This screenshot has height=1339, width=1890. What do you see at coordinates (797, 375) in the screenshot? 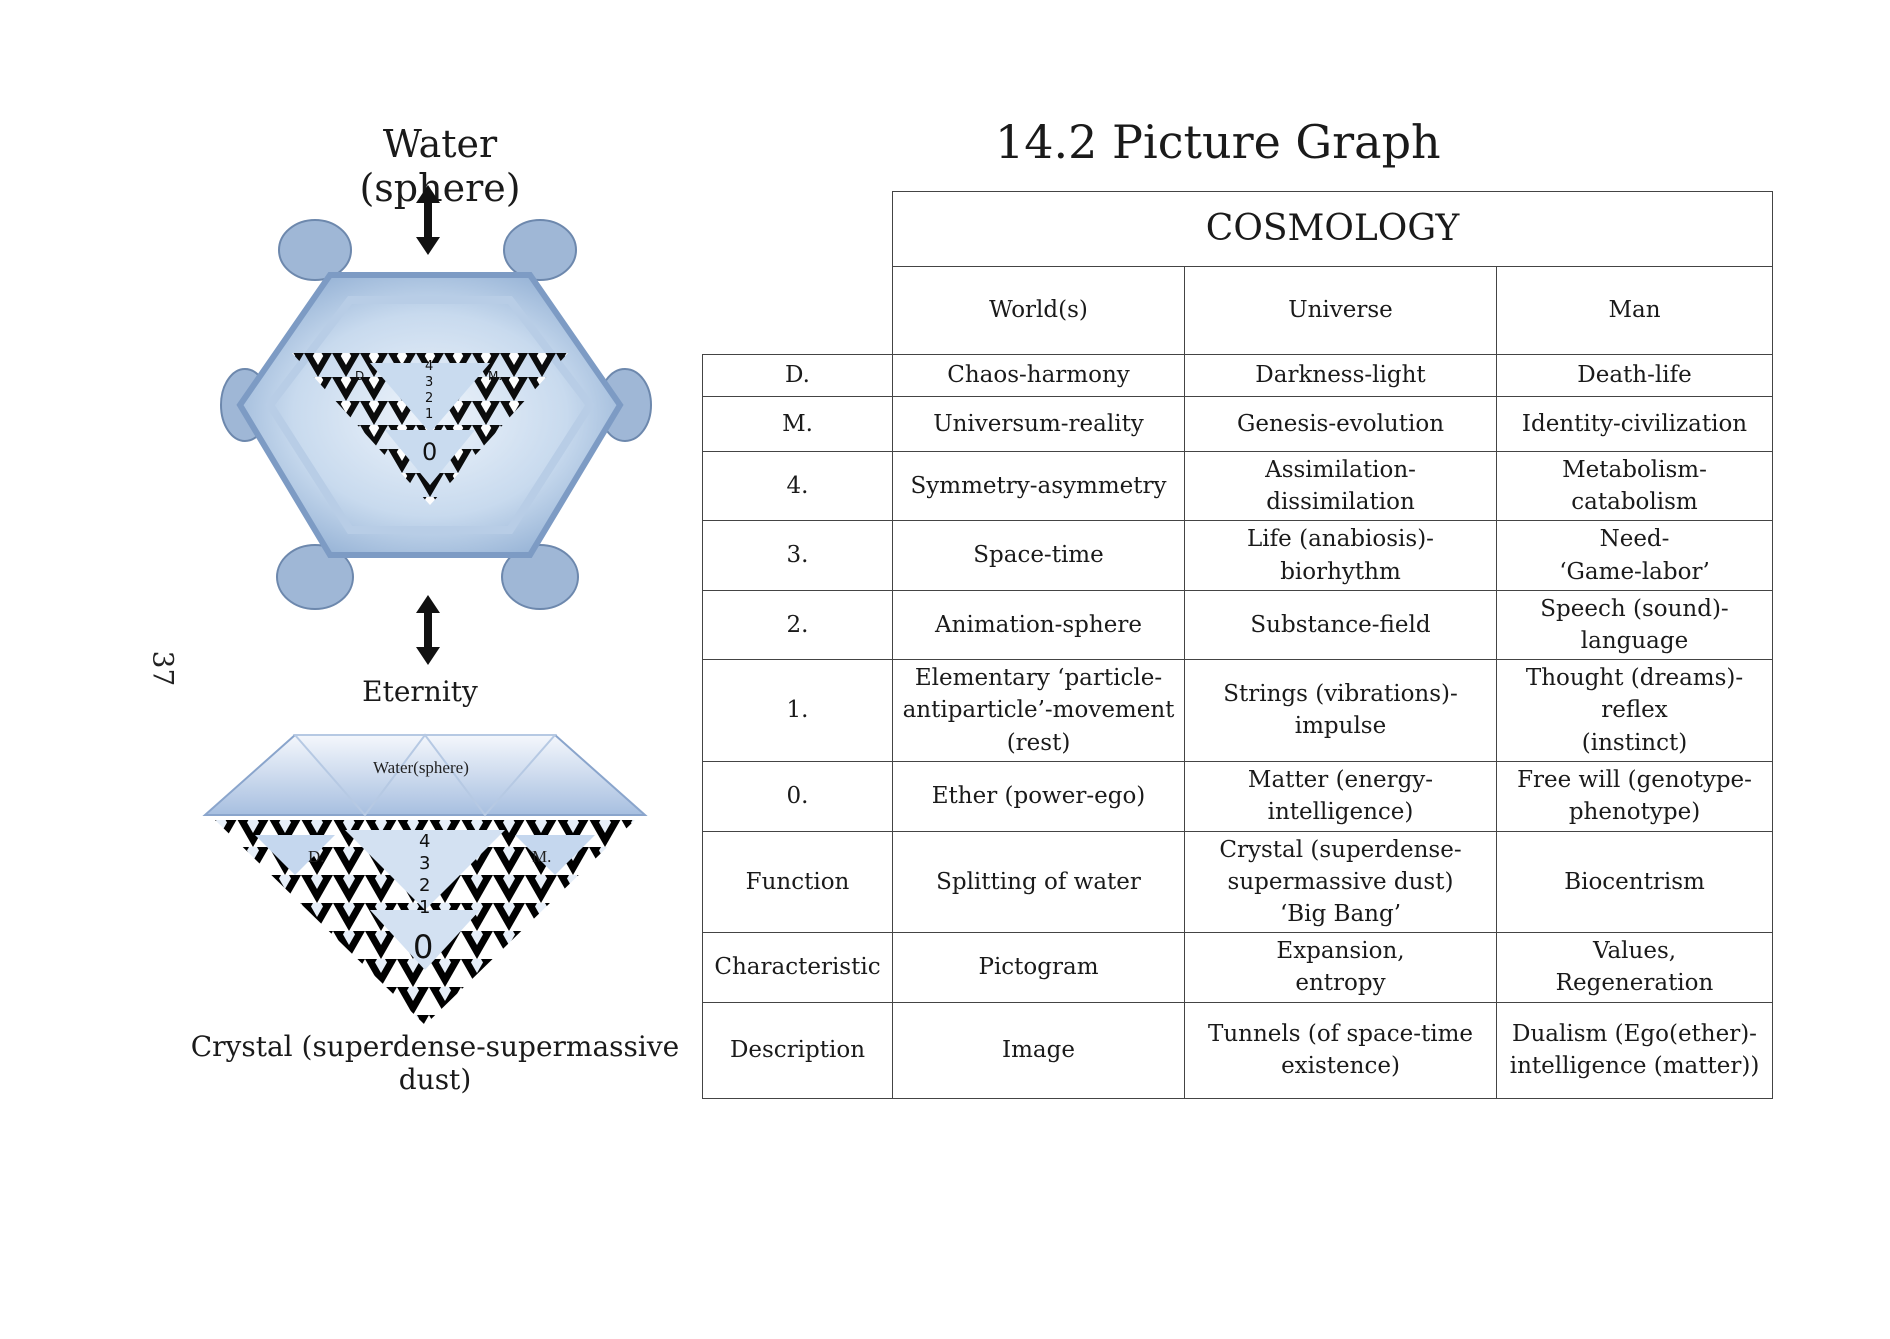
I see `row-label: D.` at bounding box center [797, 375].